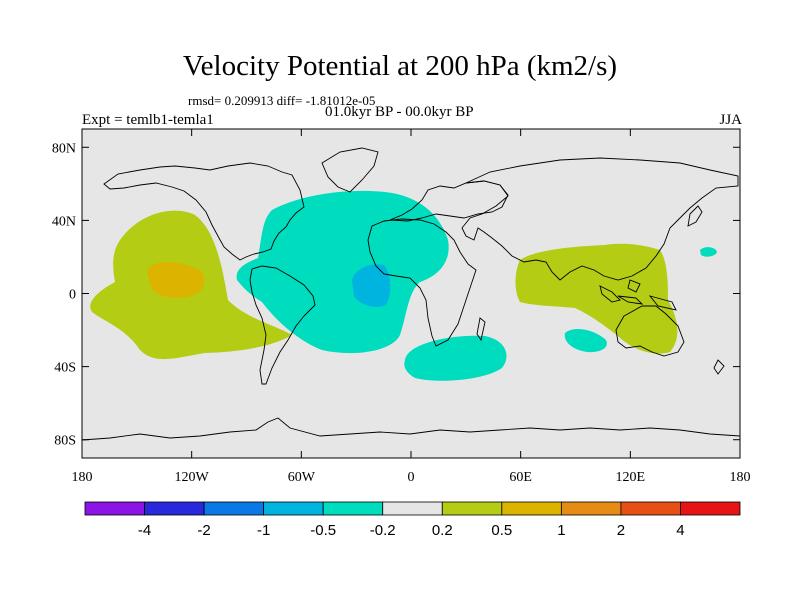 The height and width of the screenshot is (600, 800). What do you see at coordinates (64, 221) in the screenshot?
I see `lat-tick-label: 40N` at bounding box center [64, 221].